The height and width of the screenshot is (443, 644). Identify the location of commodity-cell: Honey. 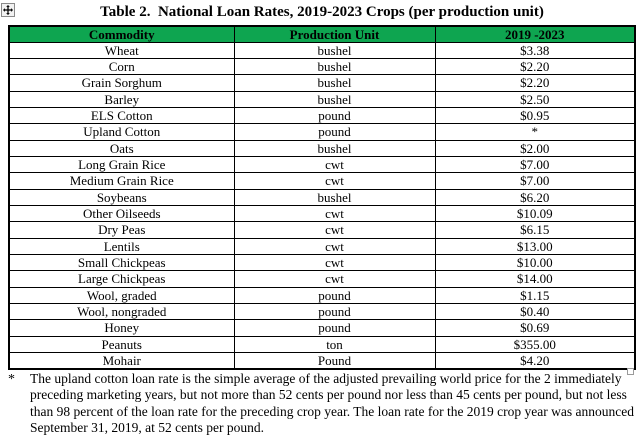
(121, 328).